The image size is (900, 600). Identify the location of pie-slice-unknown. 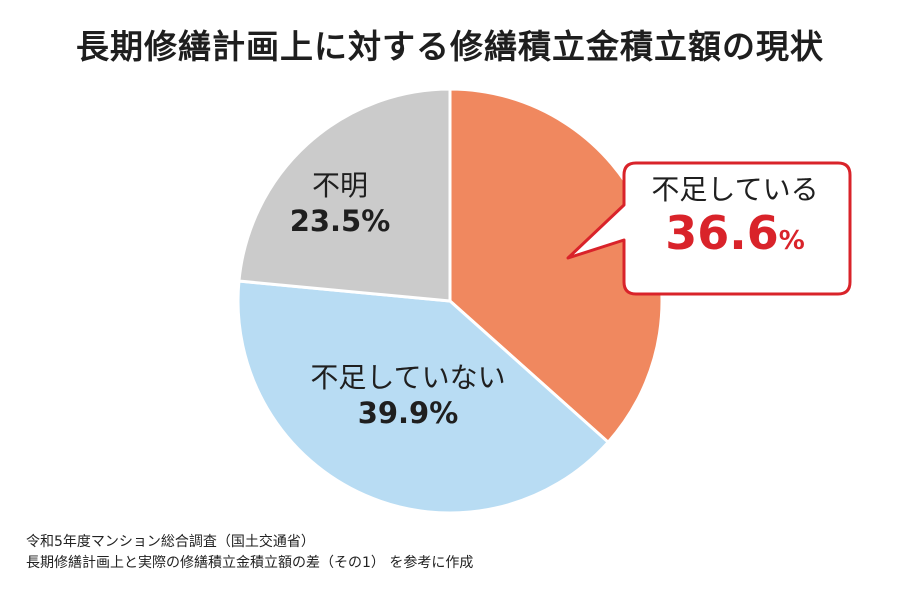
(344, 195).